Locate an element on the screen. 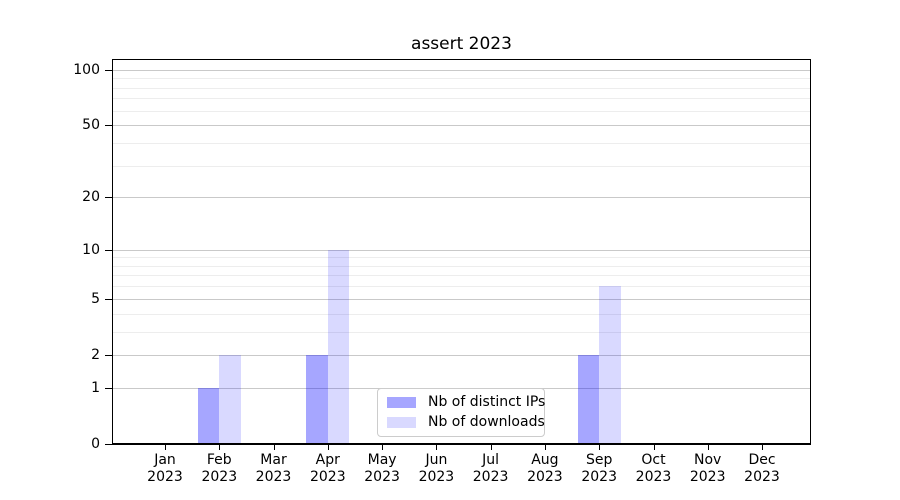 This screenshot has width=900, height=500. x-tick-label: May 2023 is located at coordinates (382, 469).